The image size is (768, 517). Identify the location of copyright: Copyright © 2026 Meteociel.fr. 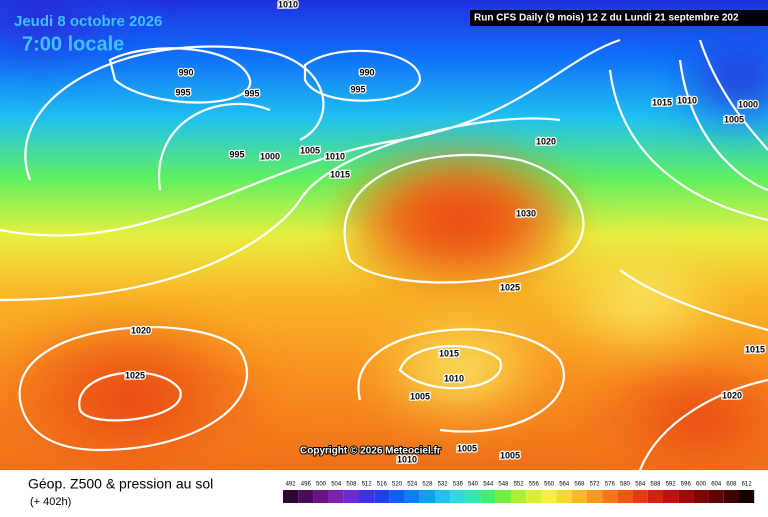
(370, 451).